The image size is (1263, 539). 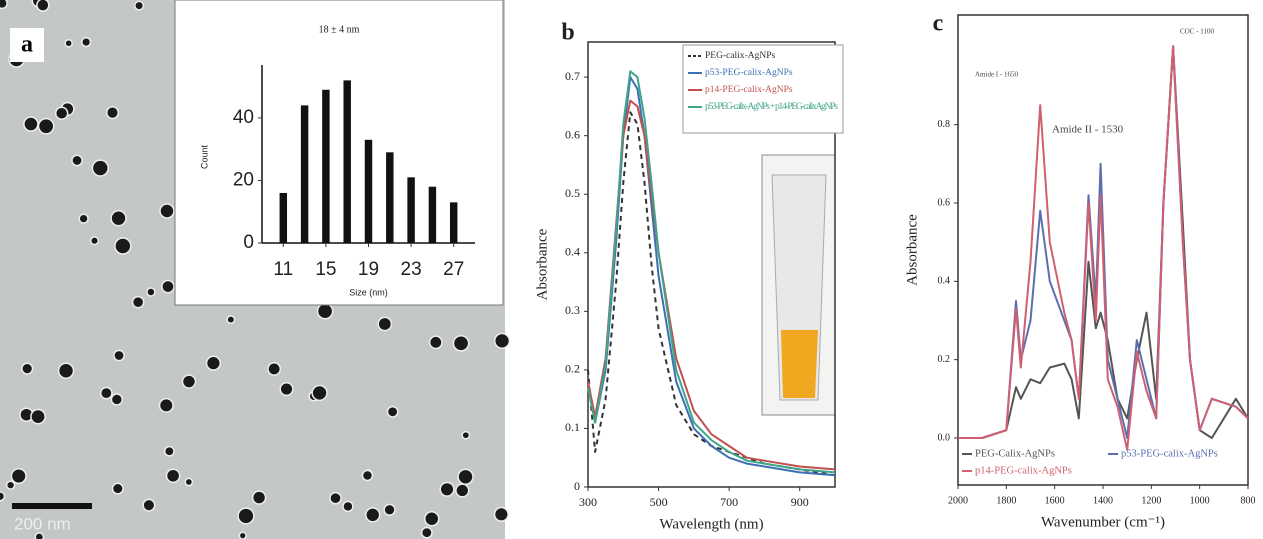 What do you see at coordinates (1006, 500) in the screenshot?
I see `x-tick-label: 1800` at bounding box center [1006, 500].